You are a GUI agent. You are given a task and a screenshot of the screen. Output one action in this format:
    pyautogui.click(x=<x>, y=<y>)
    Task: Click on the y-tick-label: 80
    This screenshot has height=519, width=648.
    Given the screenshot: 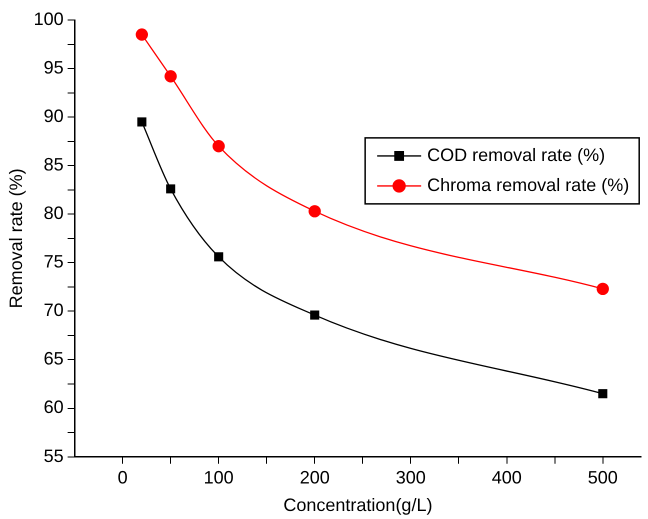 What is the action you would take?
    pyautogui.click(x=54, y=213)
    